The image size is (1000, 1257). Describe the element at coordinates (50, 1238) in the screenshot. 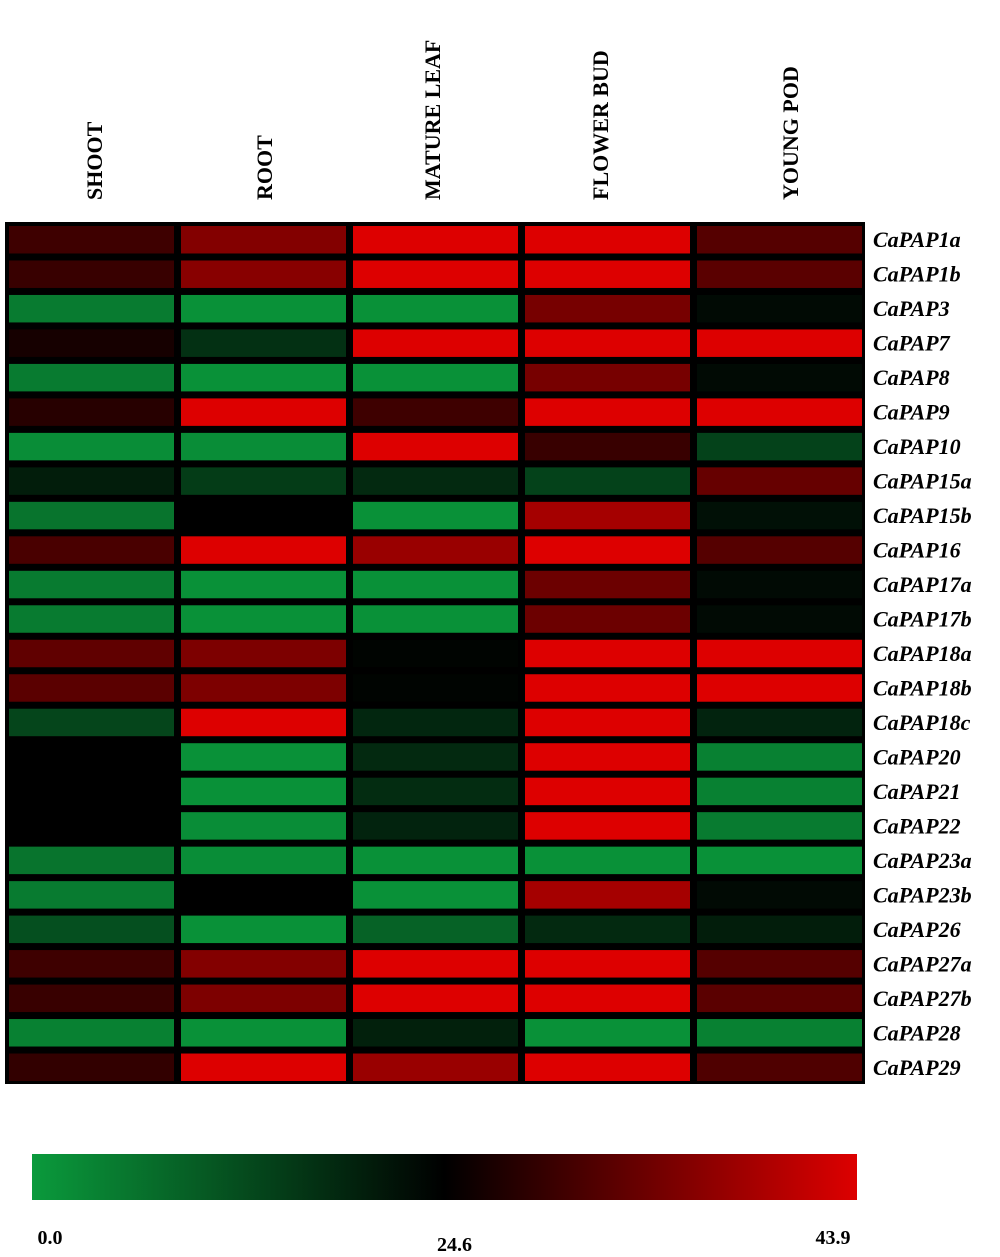

I see `colorbar-tick-label: 0.0` at that location.